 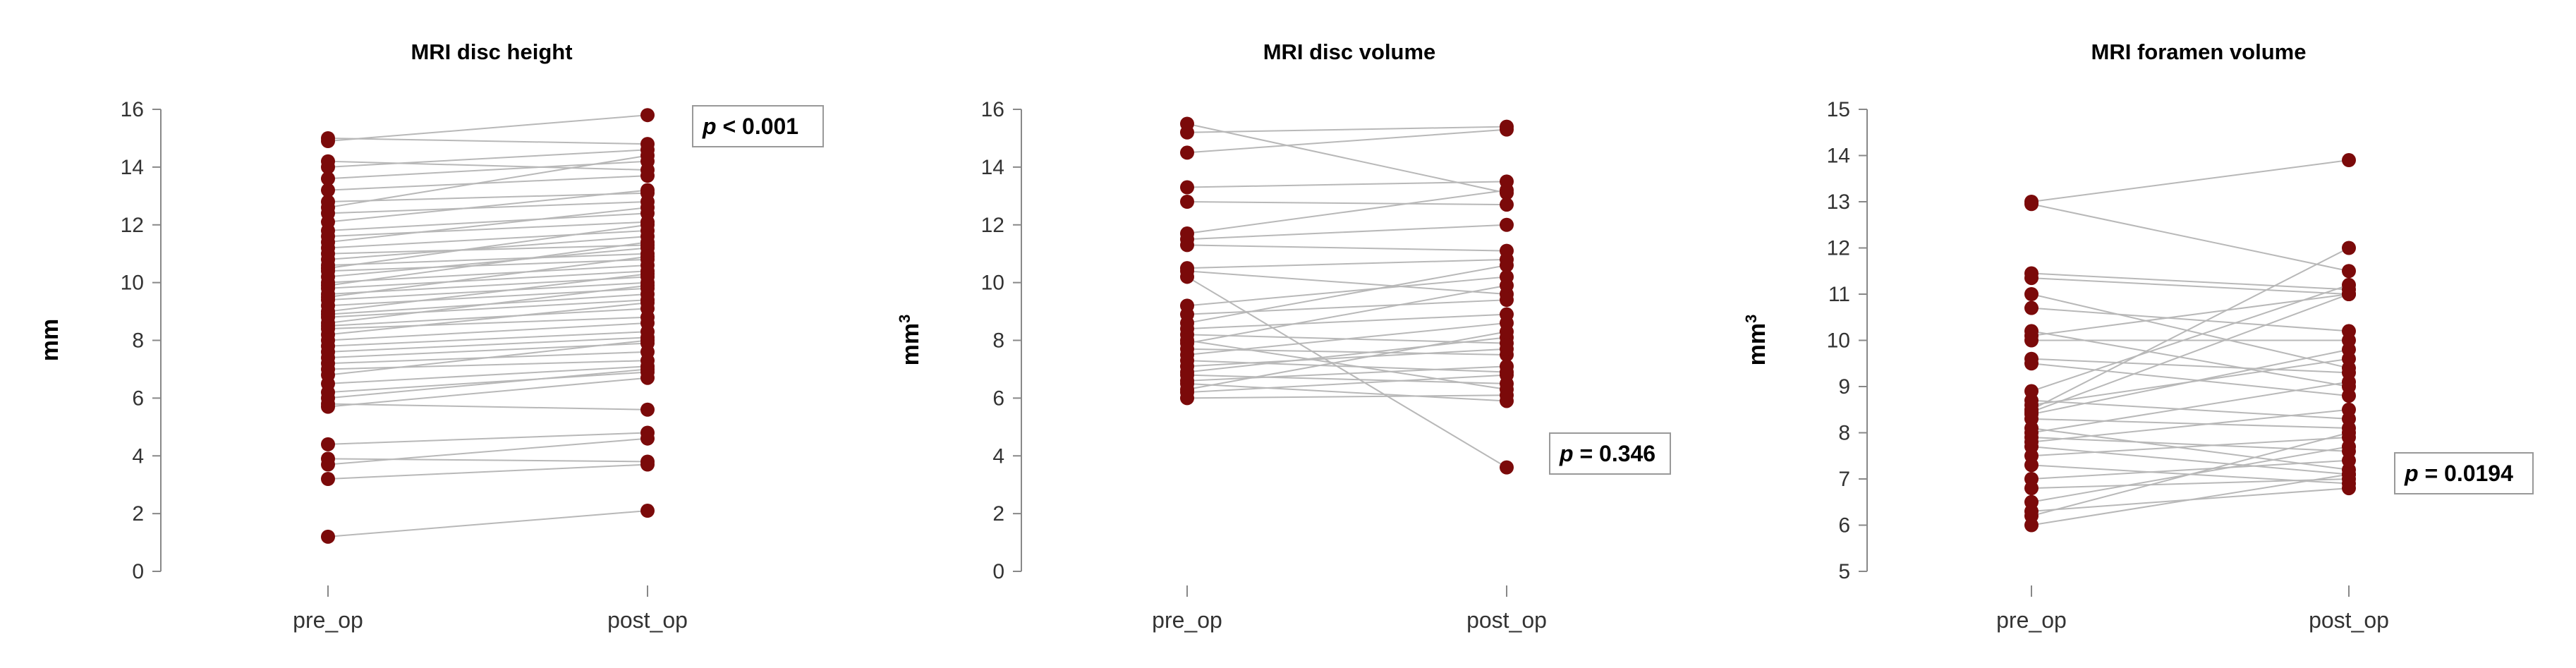 I want to click on p-value-label: p = 0.0194, so click(x=2458, y=473).